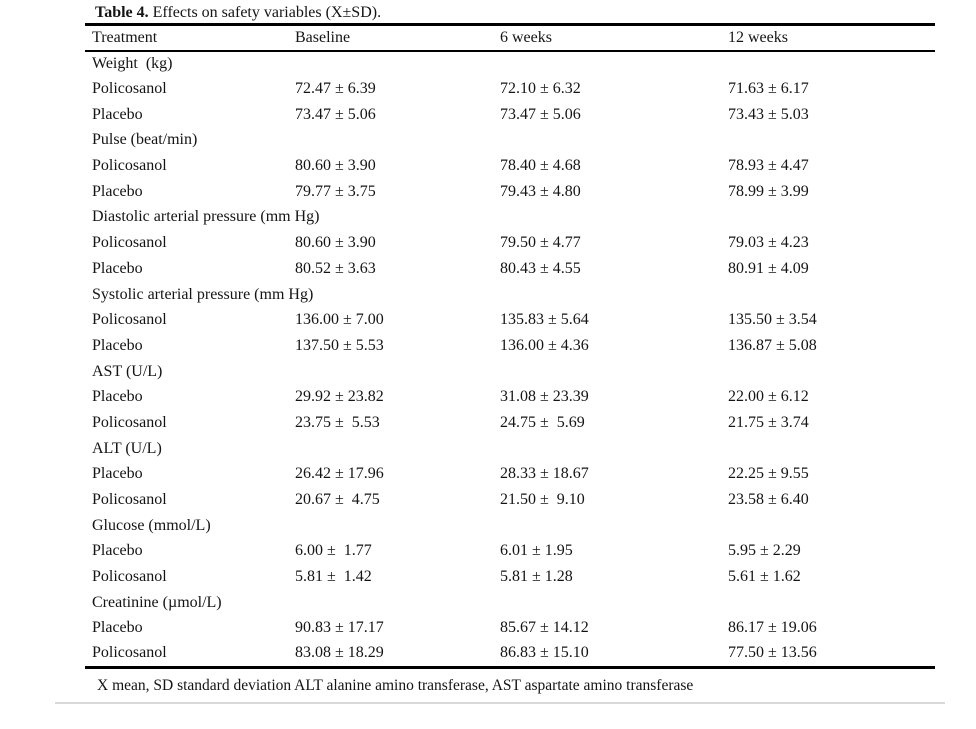  What do you see at coordinates (768, 422) in the screenshot?
I see `week12-cell: 21.75 ± 3.74` at bounding box center [768, 422].